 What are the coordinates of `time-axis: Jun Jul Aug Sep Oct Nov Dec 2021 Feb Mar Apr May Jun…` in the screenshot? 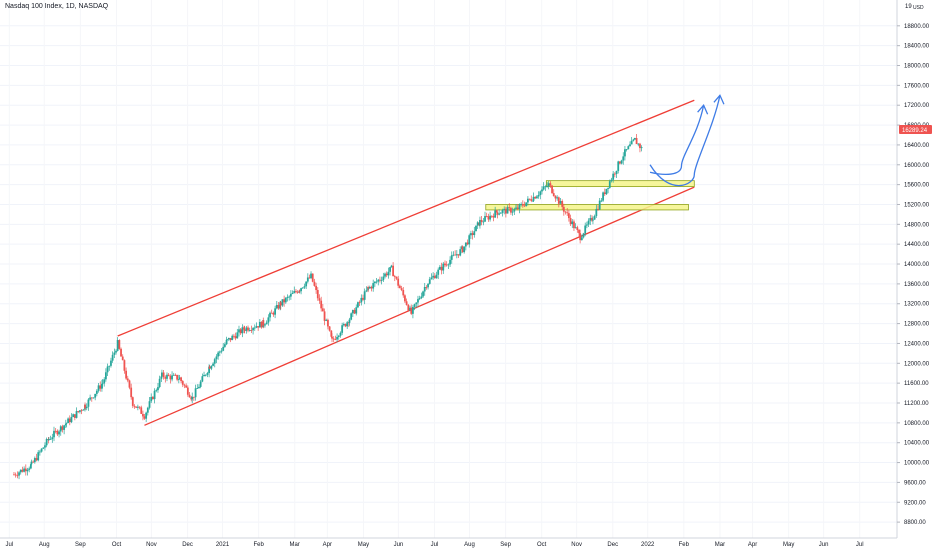 It's located at (432, 545).